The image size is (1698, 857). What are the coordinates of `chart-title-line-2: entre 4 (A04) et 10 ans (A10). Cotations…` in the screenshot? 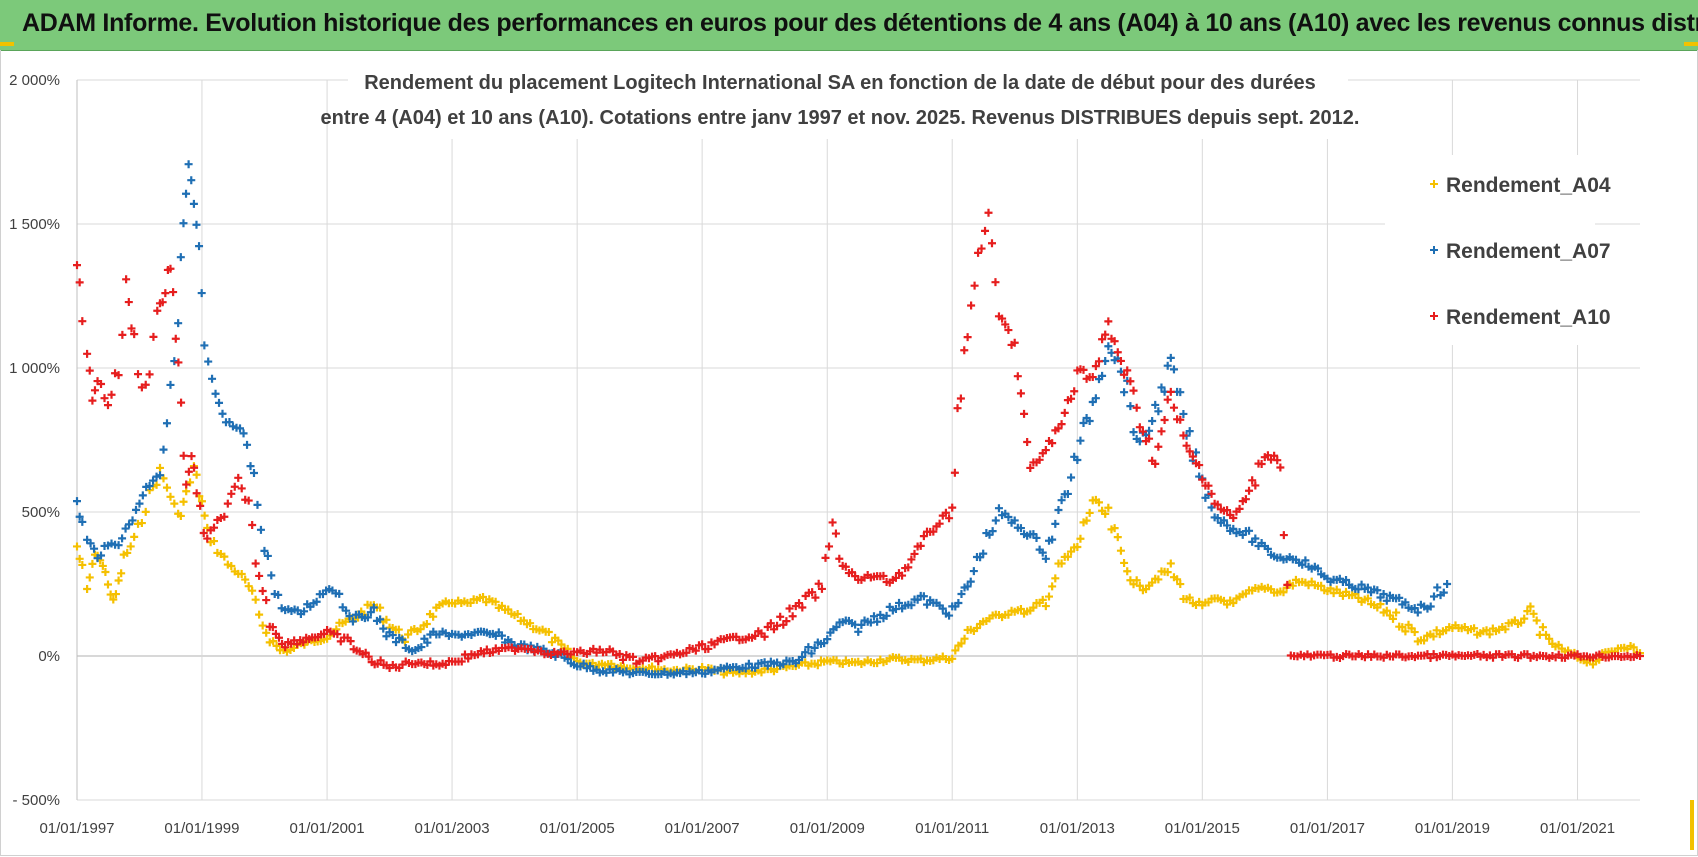 It's located at (840, 118).